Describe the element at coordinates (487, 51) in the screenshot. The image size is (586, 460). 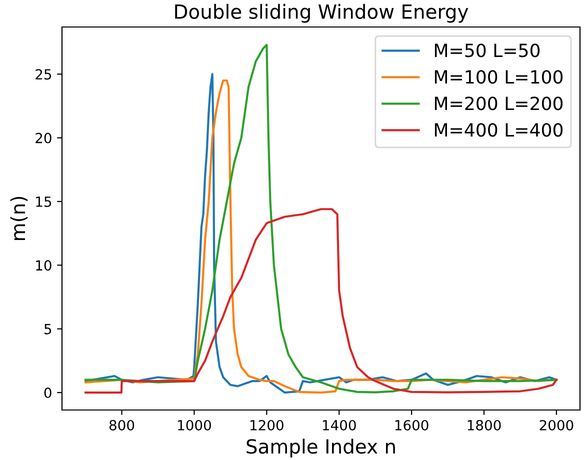
I see `legend-label: M=50 L=50` at that location.